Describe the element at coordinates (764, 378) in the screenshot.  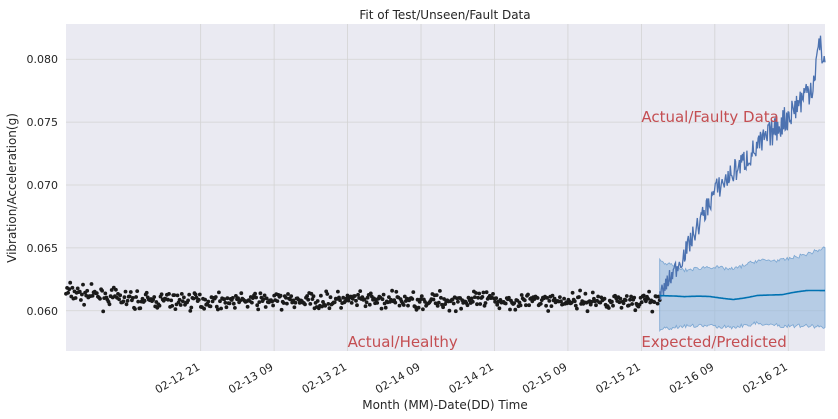
I see `x-tick-label: 02-16 21` at that location.